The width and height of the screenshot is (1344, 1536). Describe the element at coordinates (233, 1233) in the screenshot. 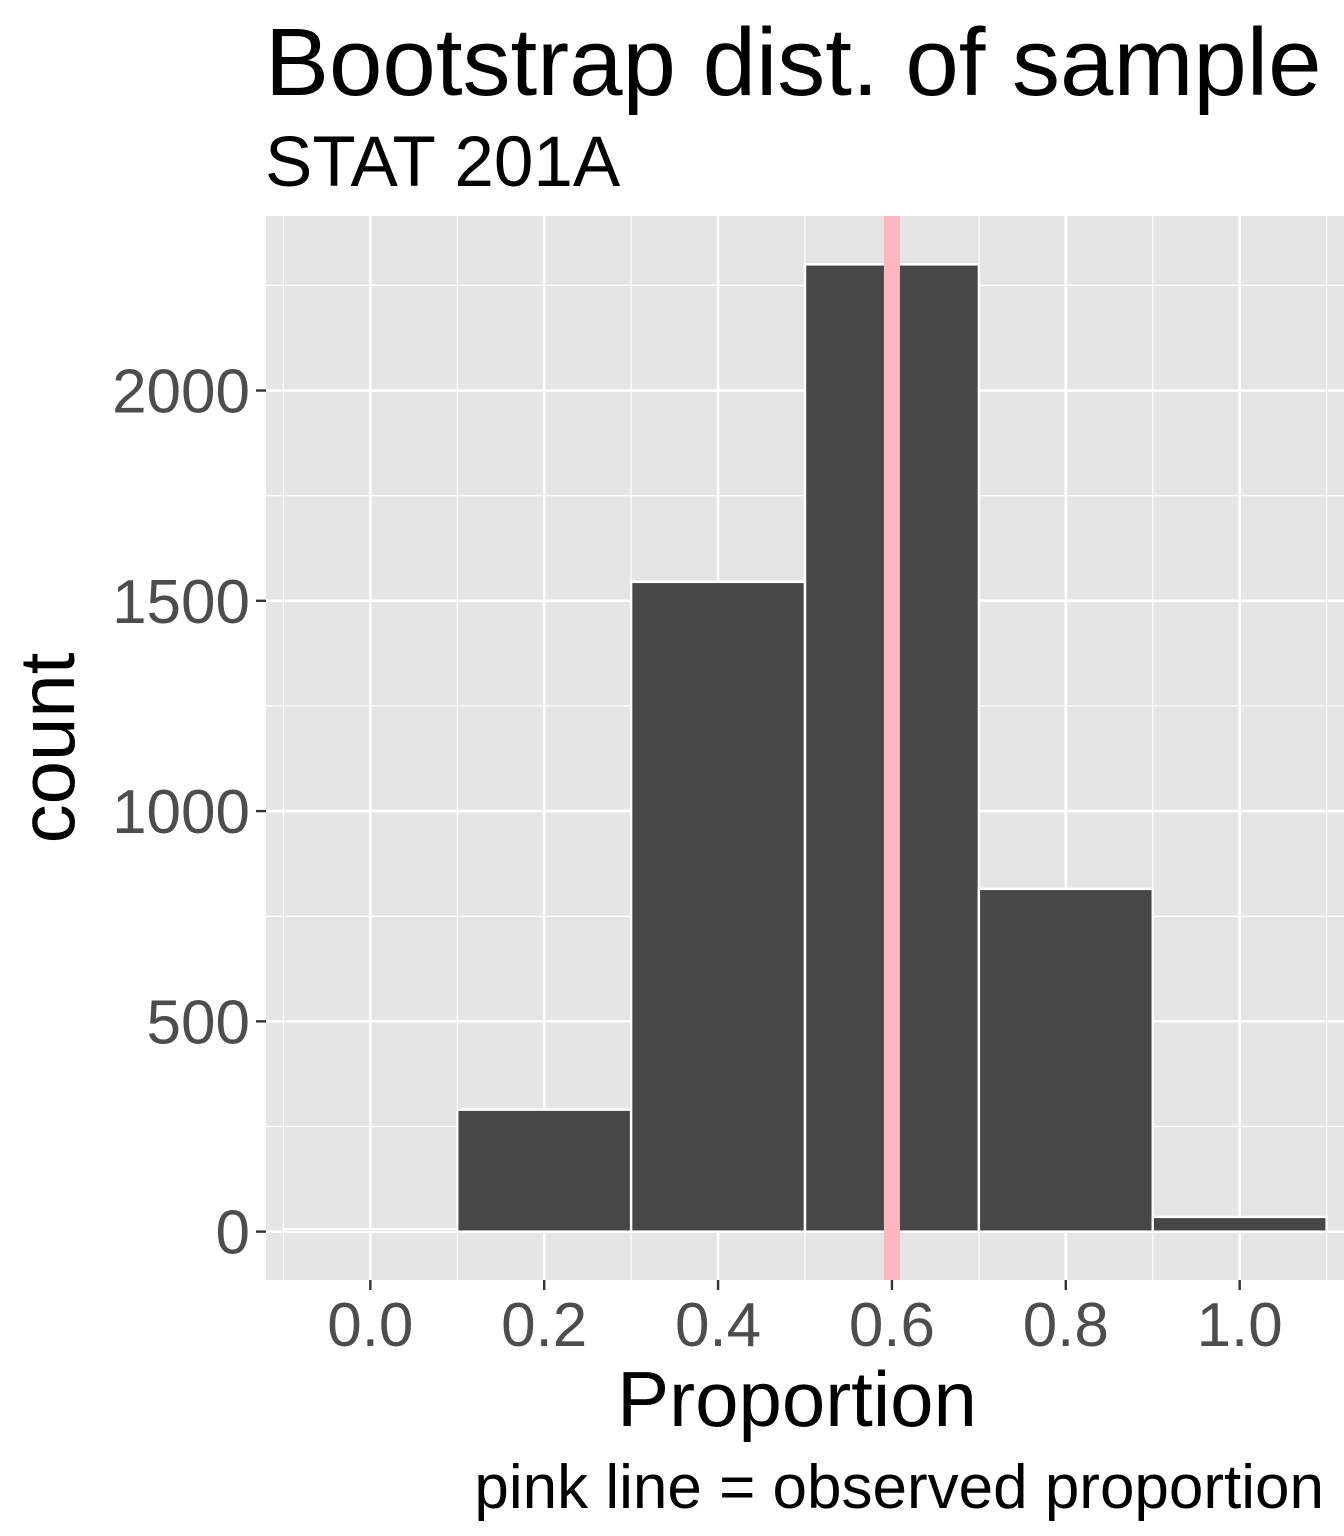

I see `y-tick-label: 0` at that location.